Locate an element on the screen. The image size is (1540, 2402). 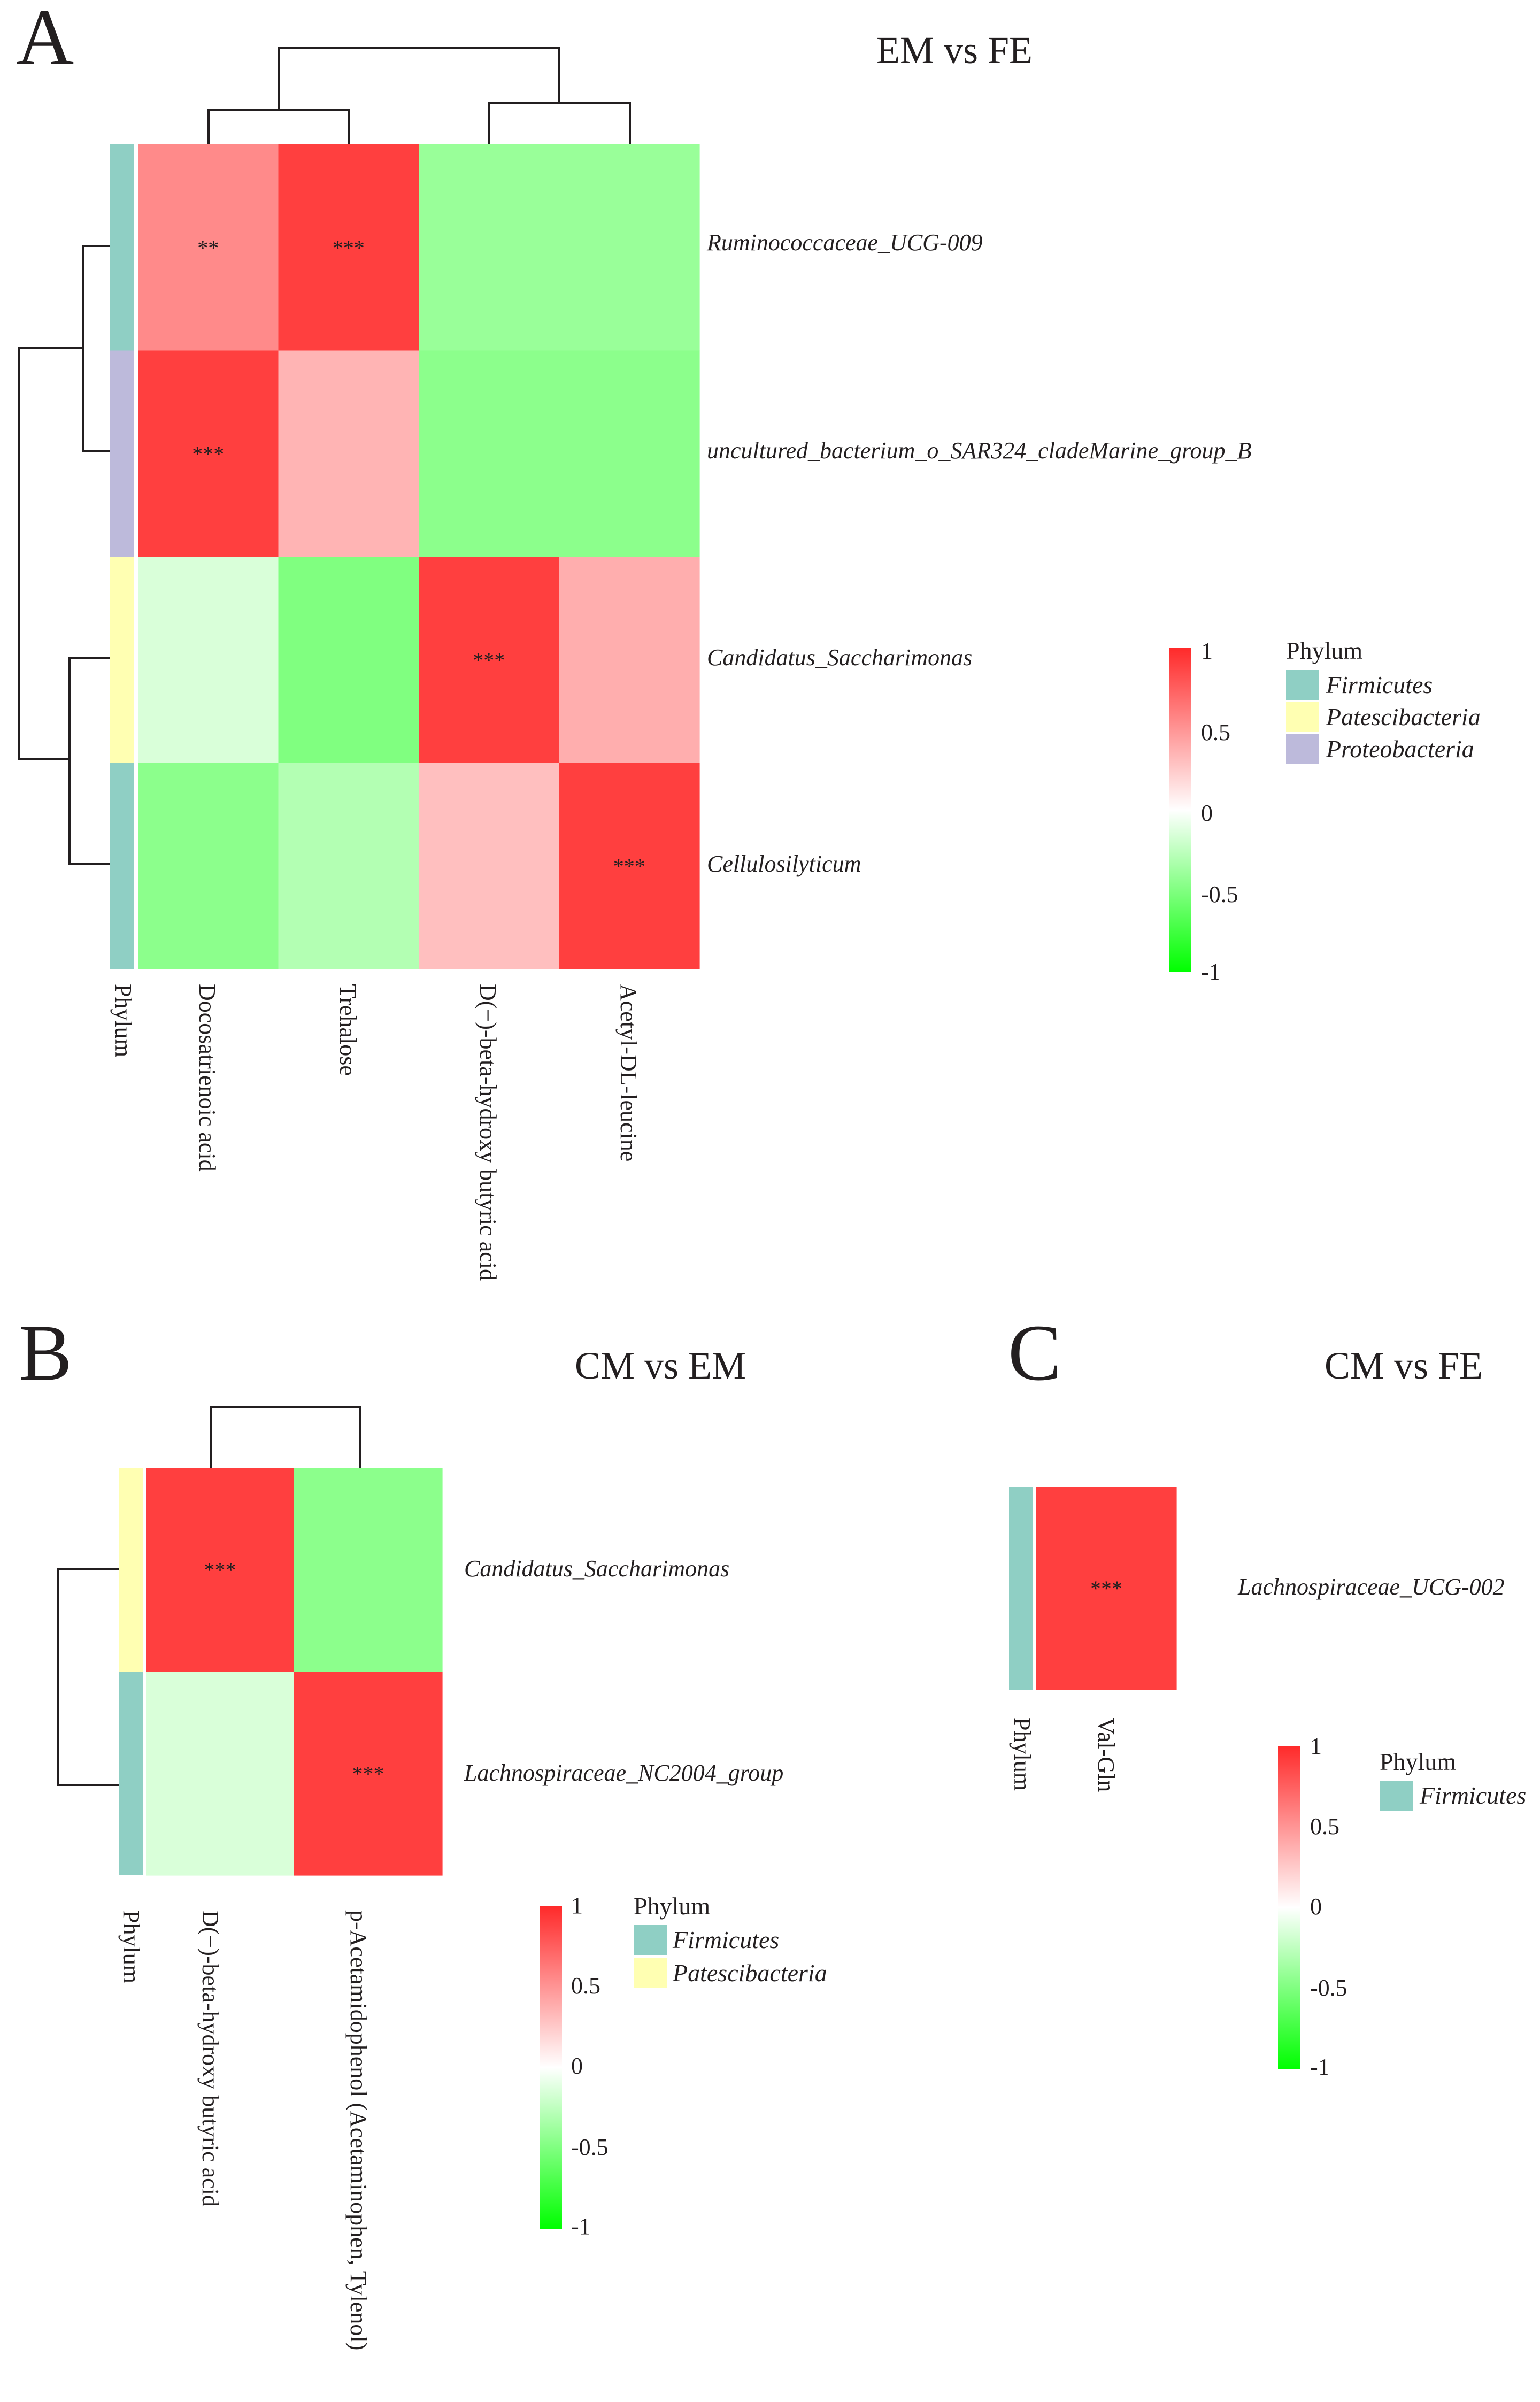
panel-a-significance-marks: ** ************ is located at coordinates (418, 557).